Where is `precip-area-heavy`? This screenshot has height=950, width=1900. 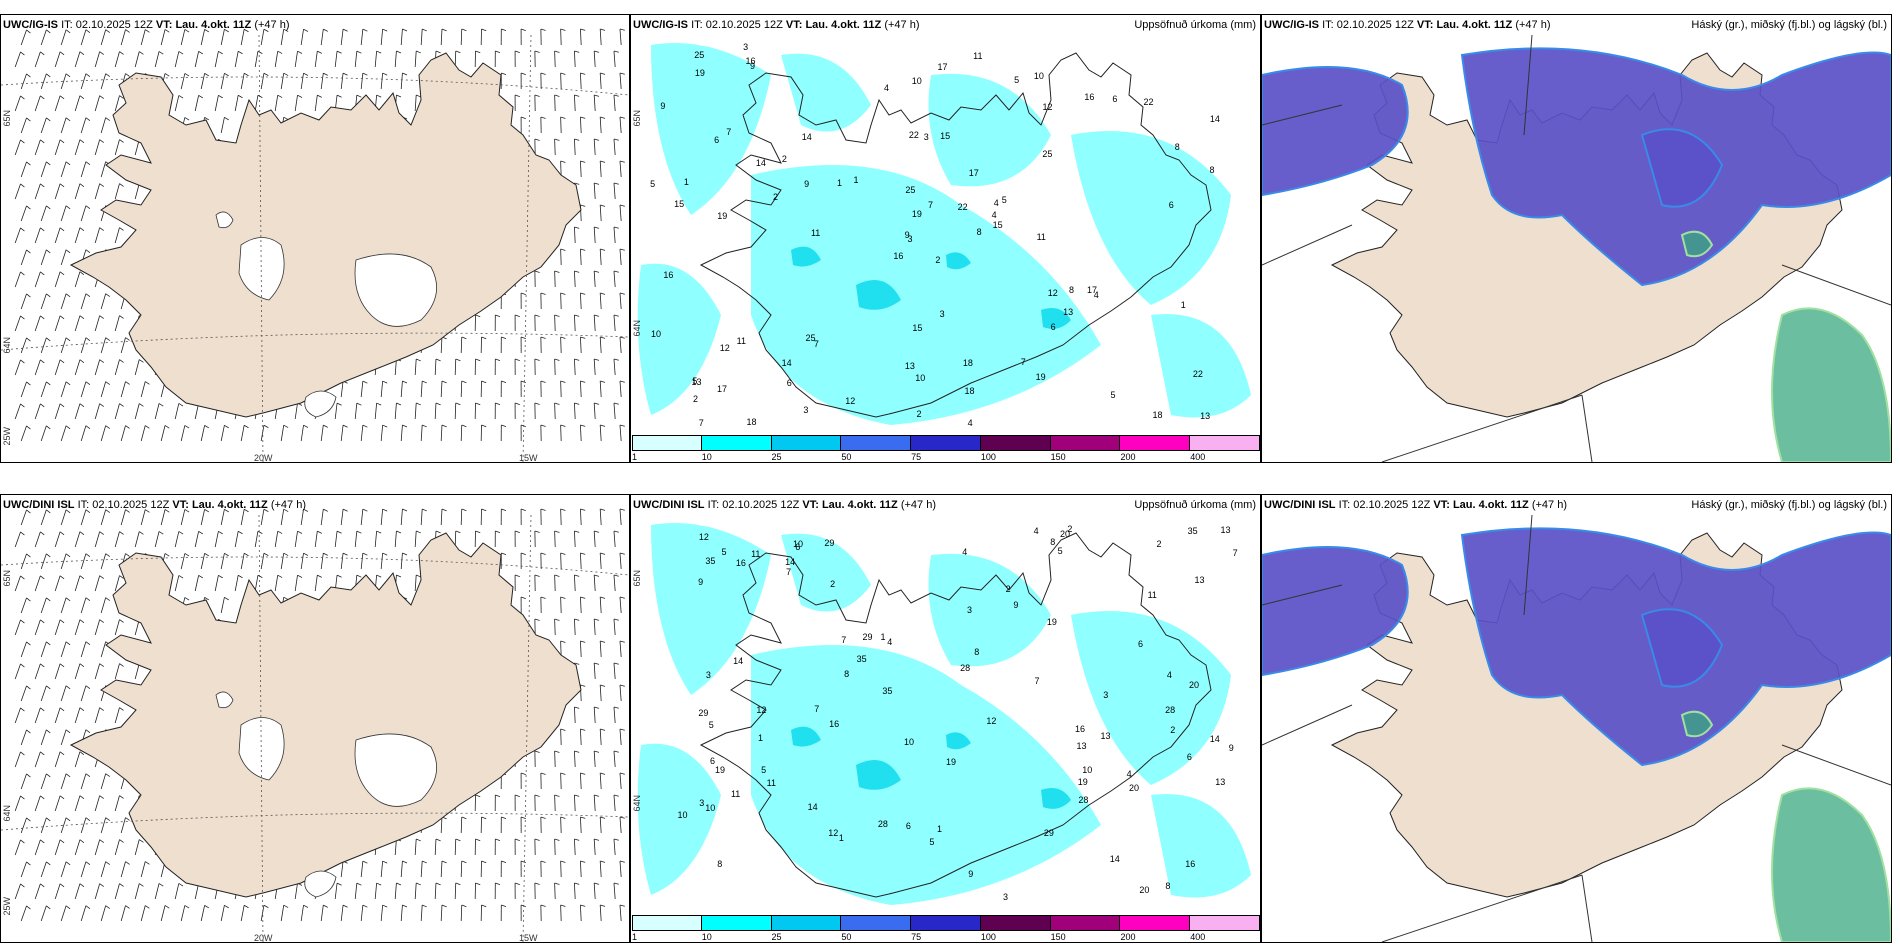
precip-area-heavy is located at coordinates (1056, 318).